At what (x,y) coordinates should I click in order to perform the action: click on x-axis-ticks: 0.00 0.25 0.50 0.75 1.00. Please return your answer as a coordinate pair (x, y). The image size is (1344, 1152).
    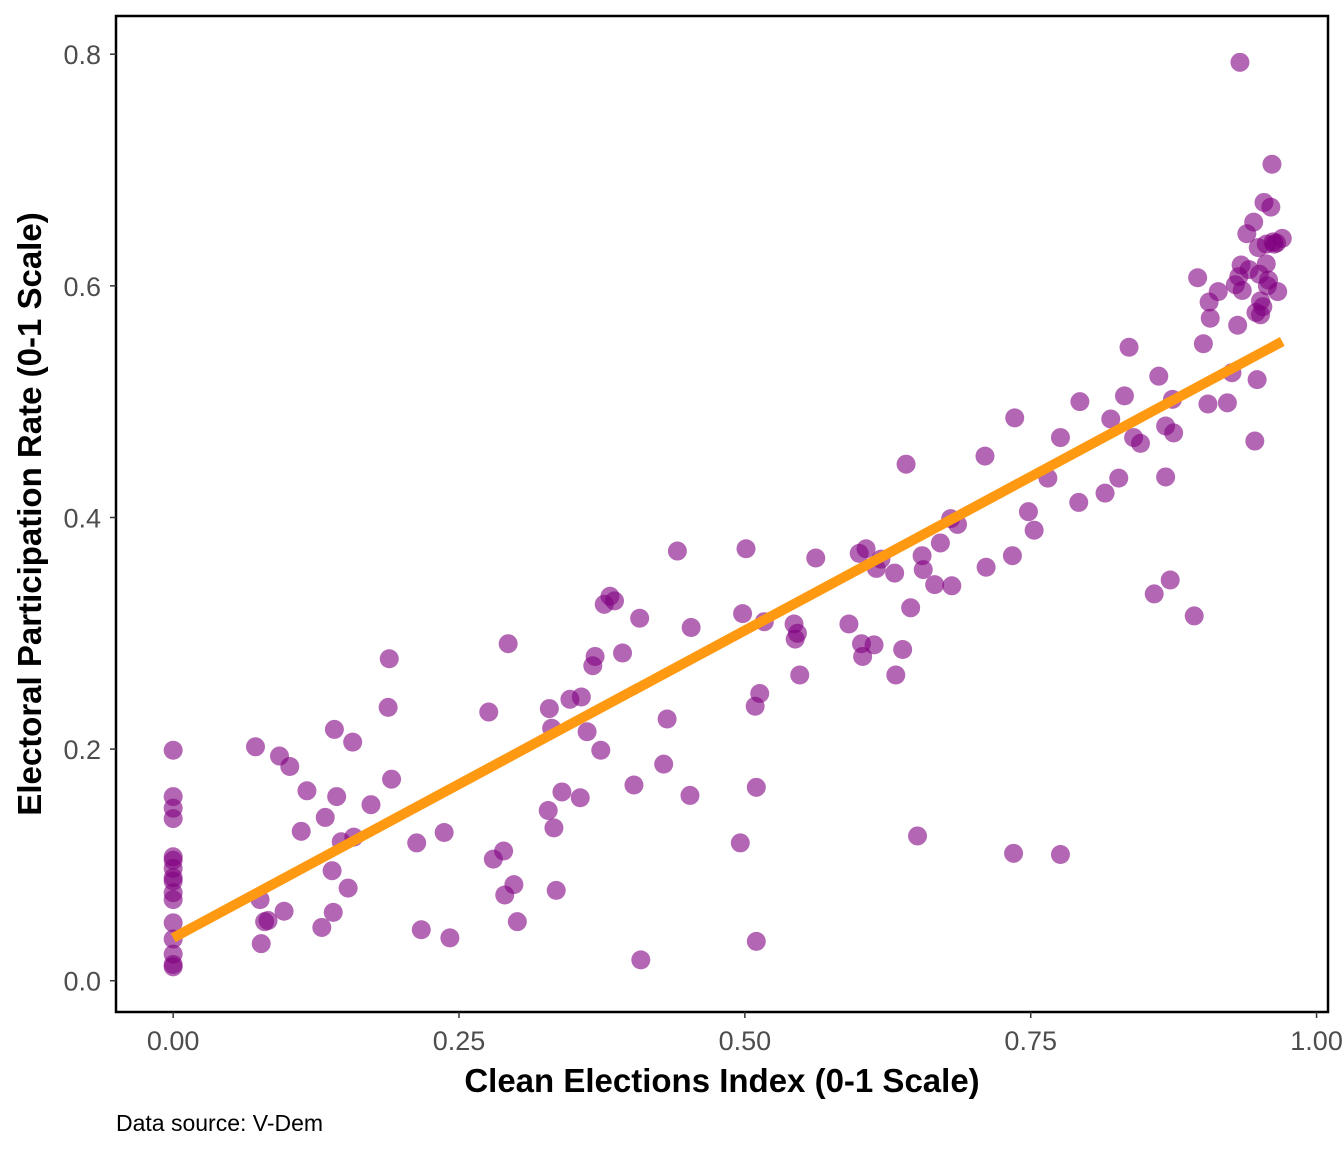
    Looking at the image, I should click on (745, 1034).